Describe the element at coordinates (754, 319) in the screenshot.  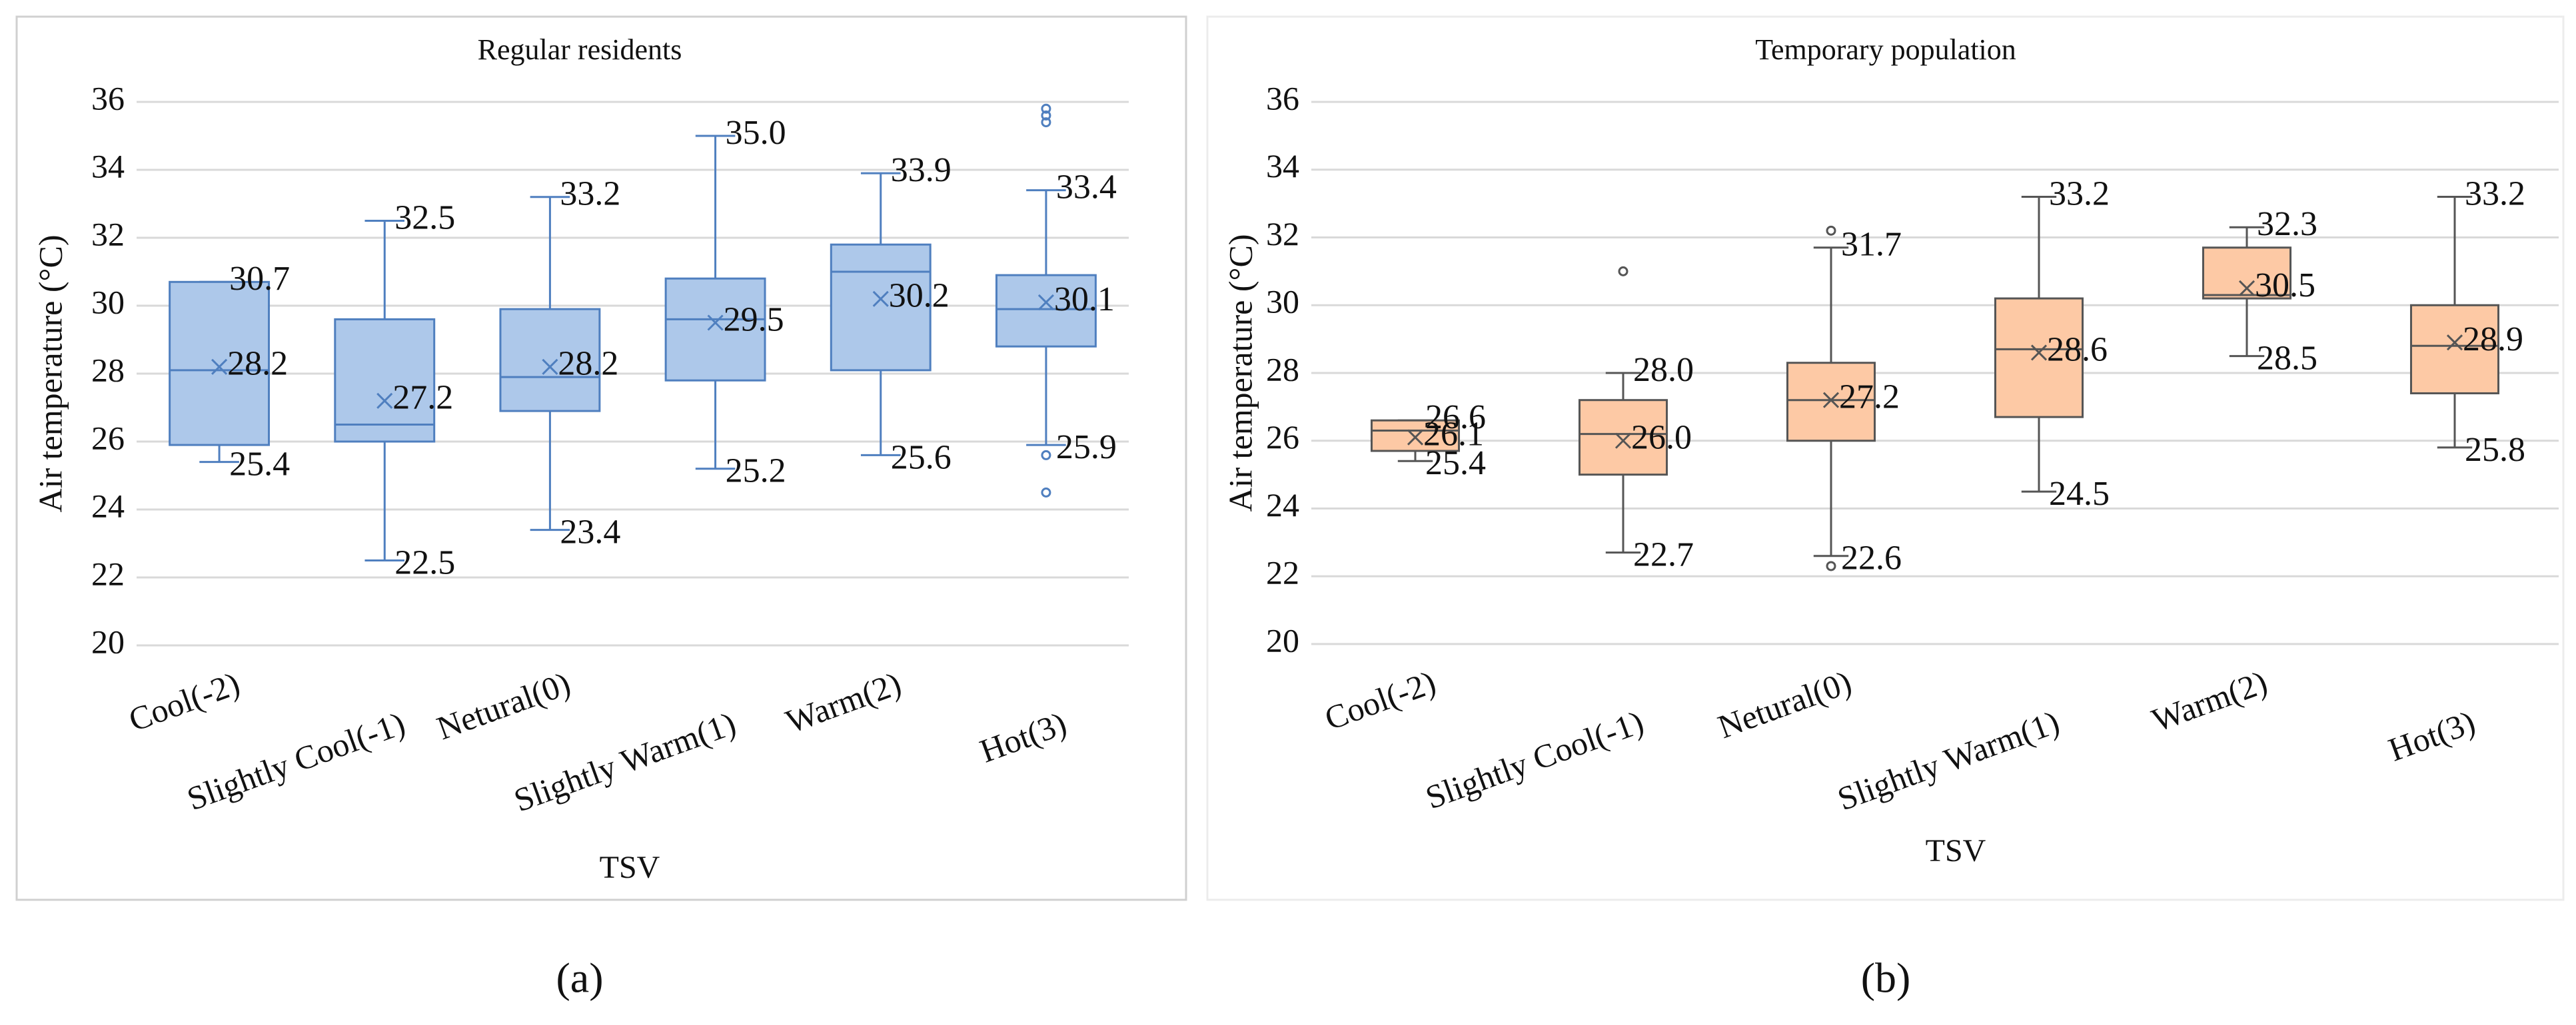
I see `data-label: 29.5` at that location.